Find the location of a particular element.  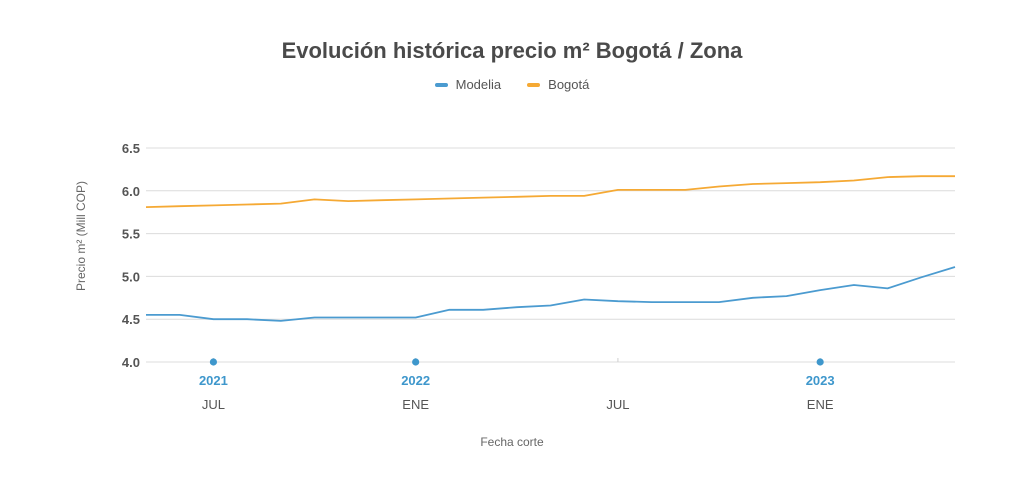

y-tick-label: 6.0 is located at coordinates (131, 191).